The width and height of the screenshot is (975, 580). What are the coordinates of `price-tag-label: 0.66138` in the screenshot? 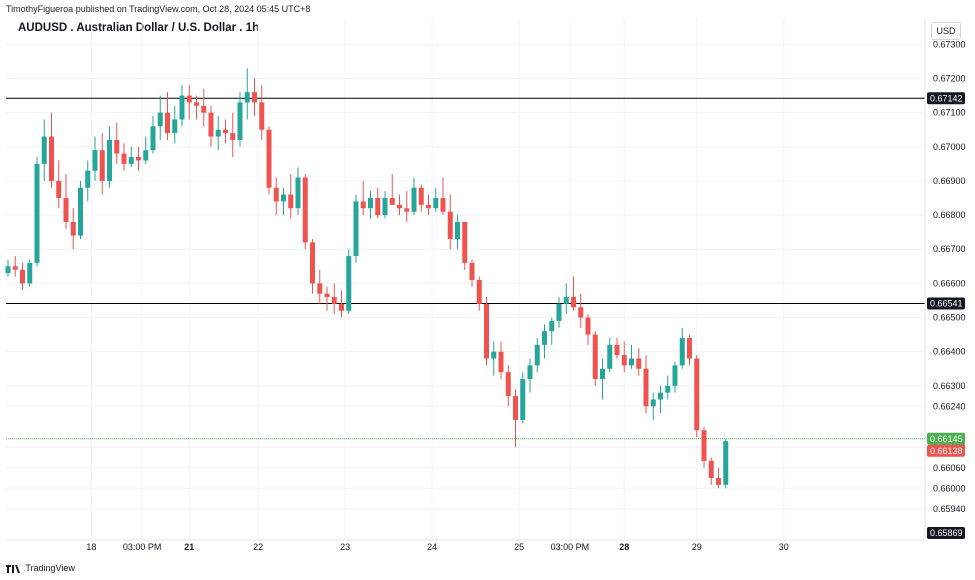 It's located at (946, 451).